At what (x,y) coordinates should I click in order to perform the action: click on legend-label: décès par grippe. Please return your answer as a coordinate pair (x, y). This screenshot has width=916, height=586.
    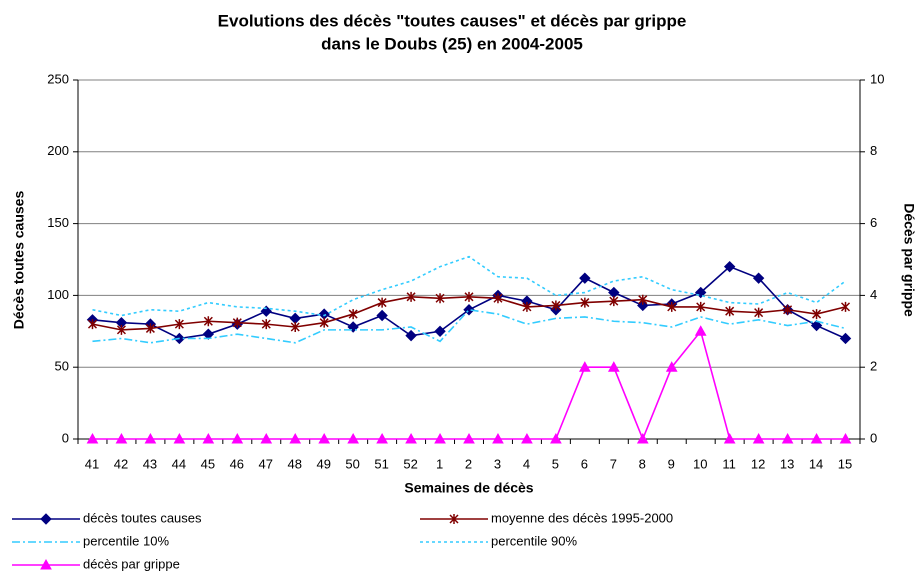
    Looking at the image, I should click on (131, 563).